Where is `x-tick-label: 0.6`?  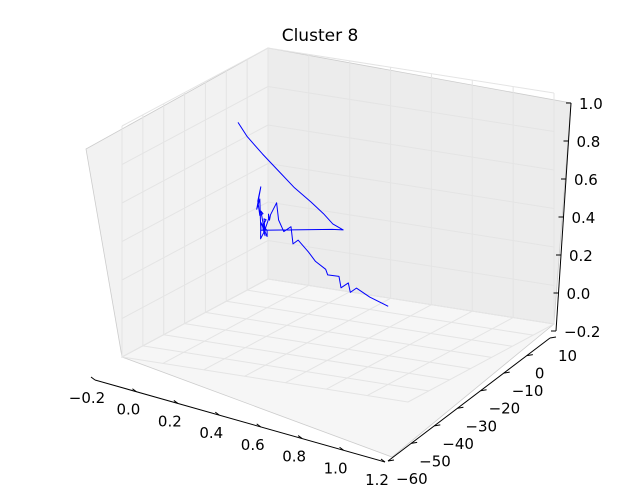
x-tick-label: 0.6 is located at coordinates (253, 445).